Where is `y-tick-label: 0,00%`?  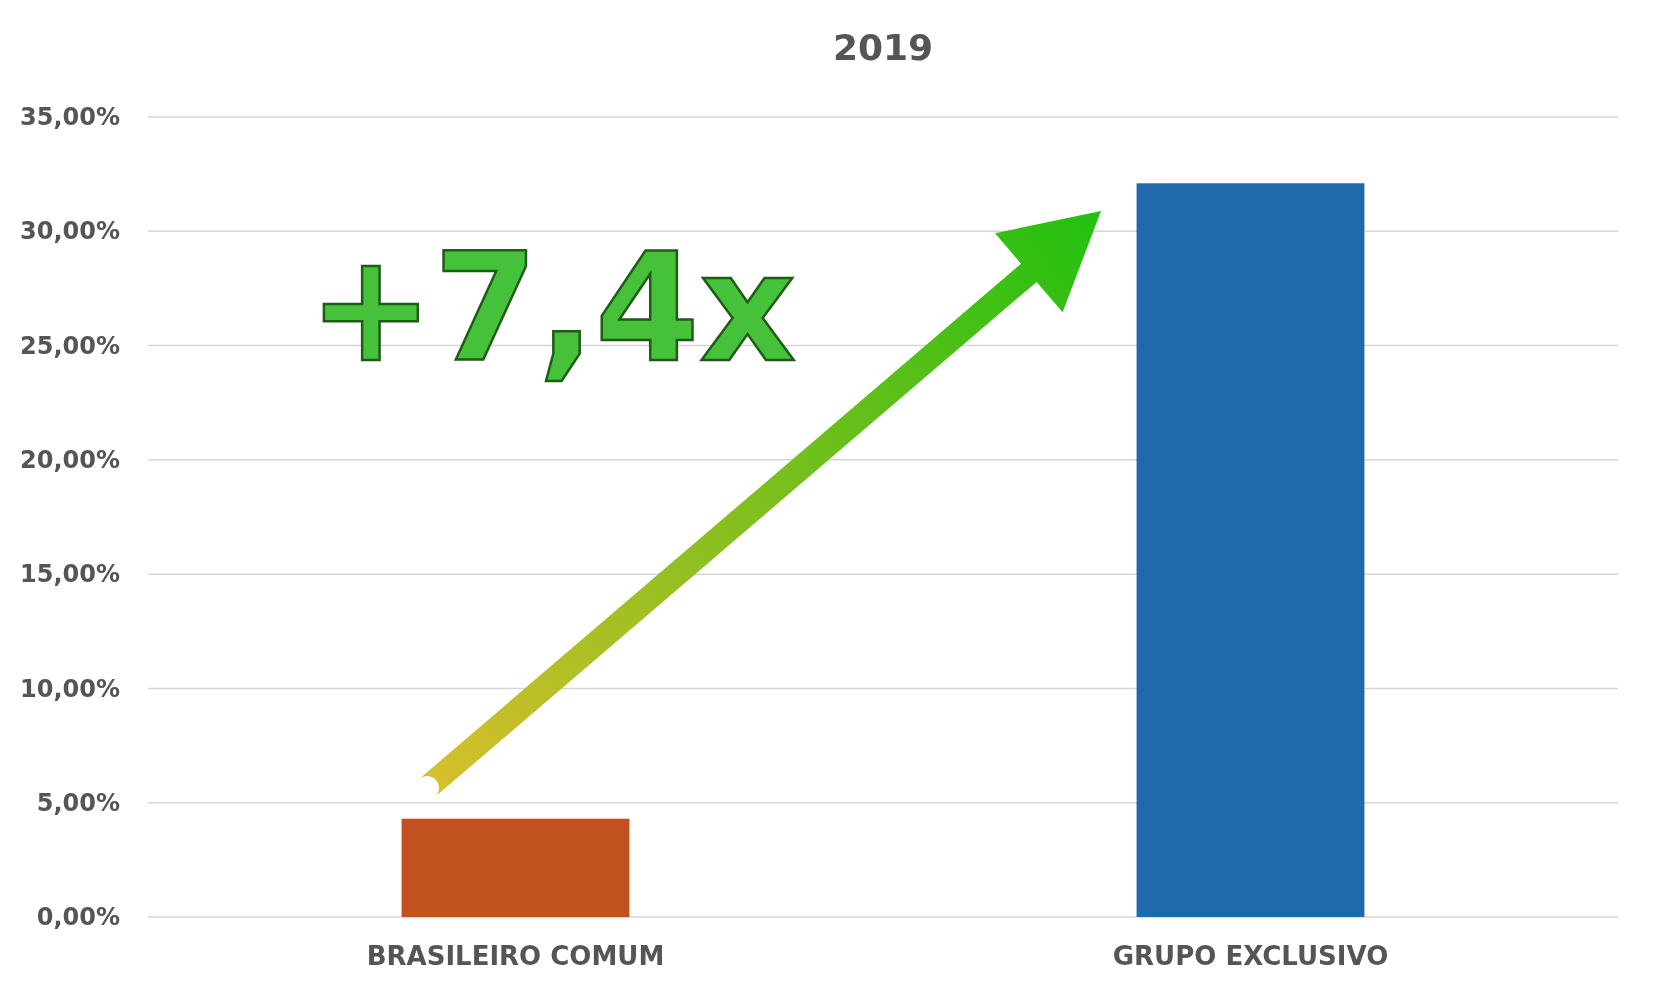
y-tick-label: 0,00% is located at coordinates (78, 917).